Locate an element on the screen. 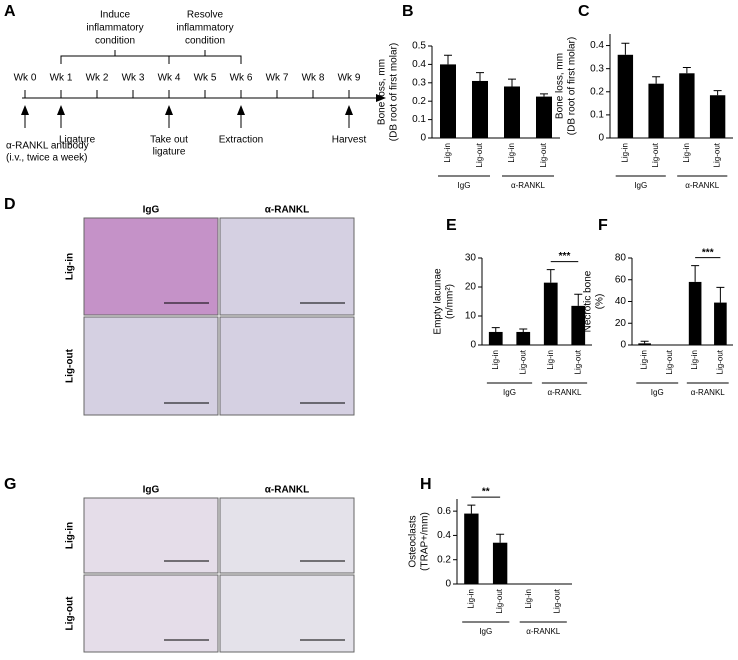 Image resolution: width=738 pixels, height=660 pixels. y-tick-label: 0.1 is located at coordinates (419, 119).